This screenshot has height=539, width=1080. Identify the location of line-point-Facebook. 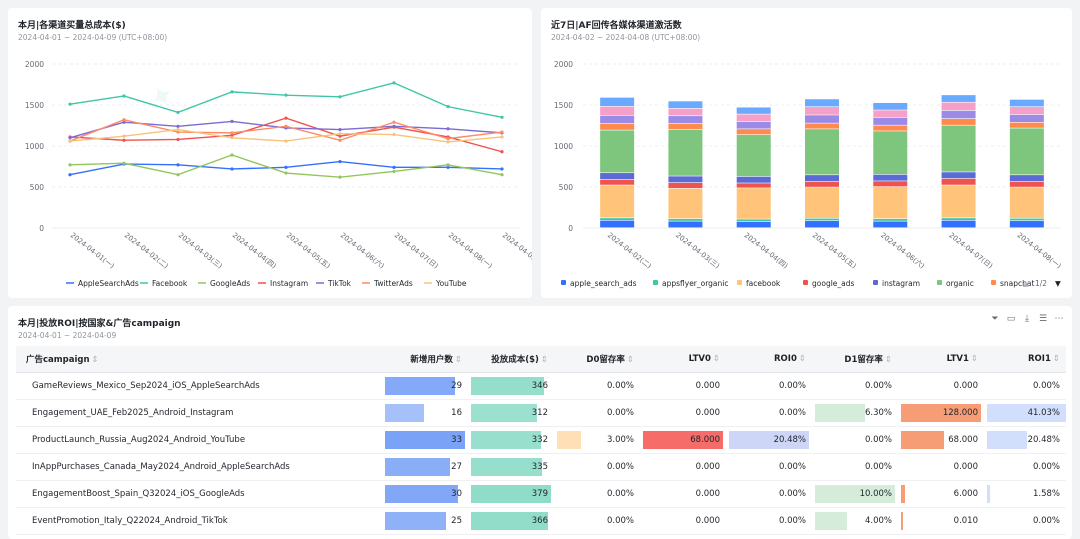
(286, 95).